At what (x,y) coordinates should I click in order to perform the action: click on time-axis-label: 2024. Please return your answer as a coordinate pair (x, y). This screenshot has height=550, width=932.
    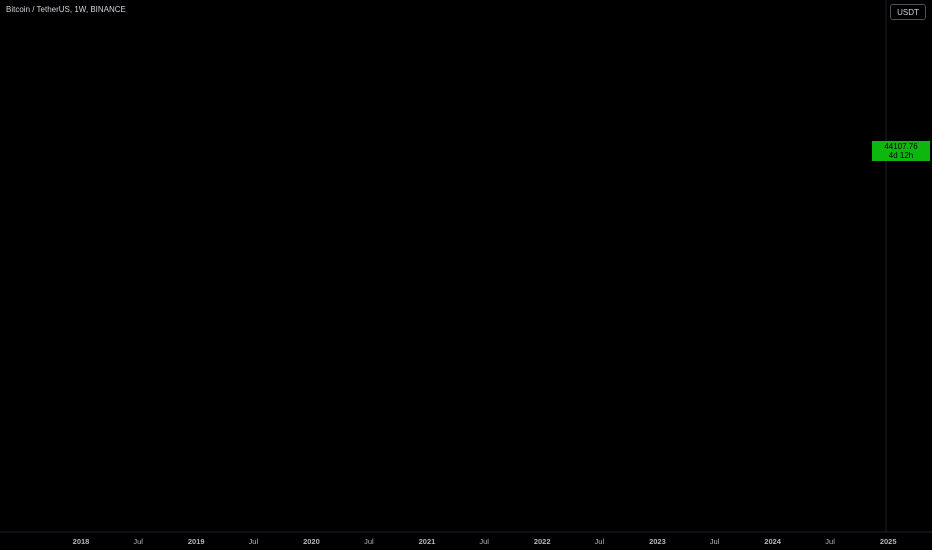
    Looking at the image, I should click on (773, 541).